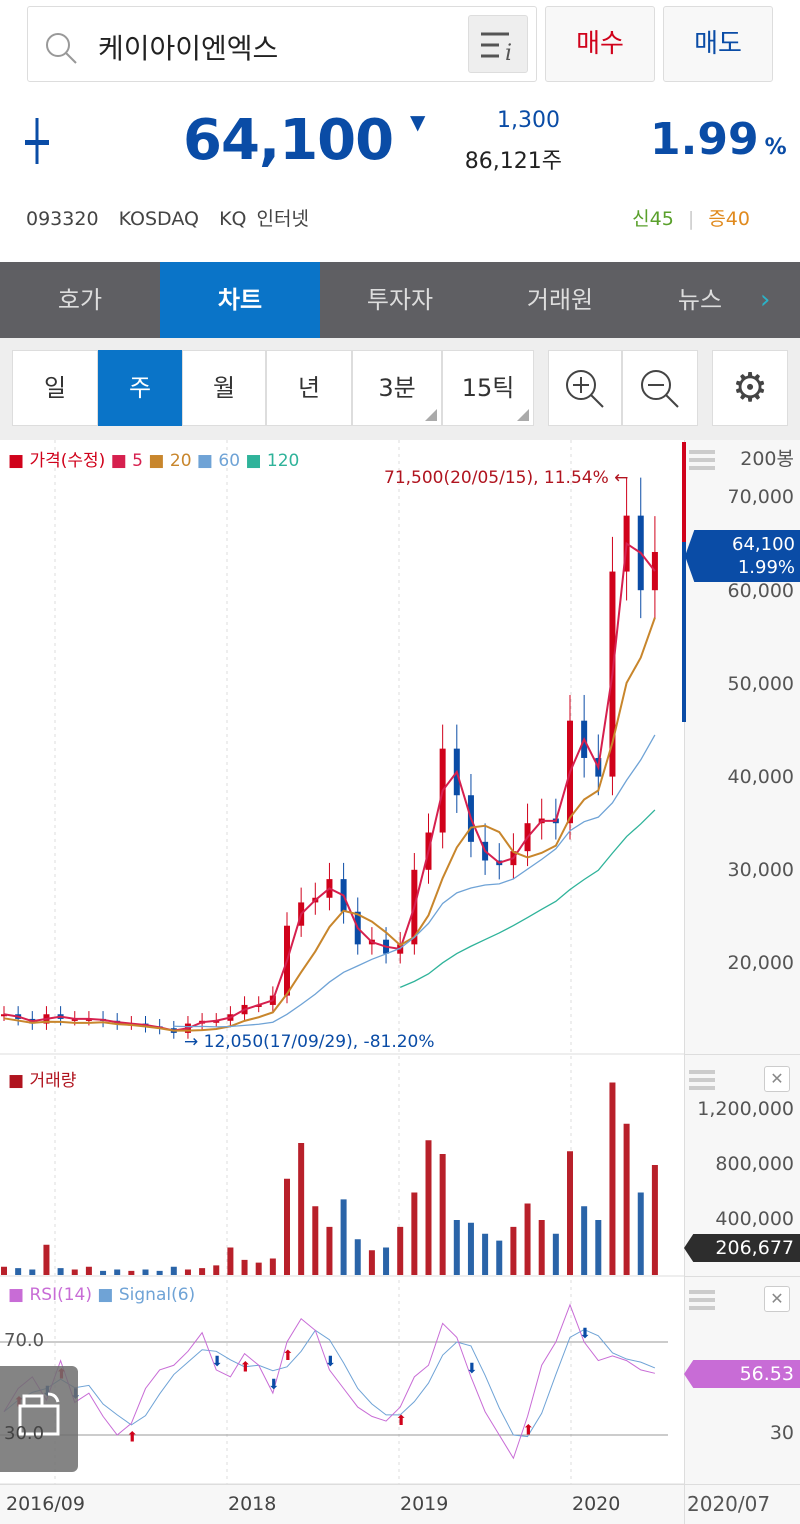 This screenshot has height=1524, width=800. What do you see at coordinates (704, 139) in the screenshot?
I see `change-percent-value: 1.99` at bounding box center [704, 139].